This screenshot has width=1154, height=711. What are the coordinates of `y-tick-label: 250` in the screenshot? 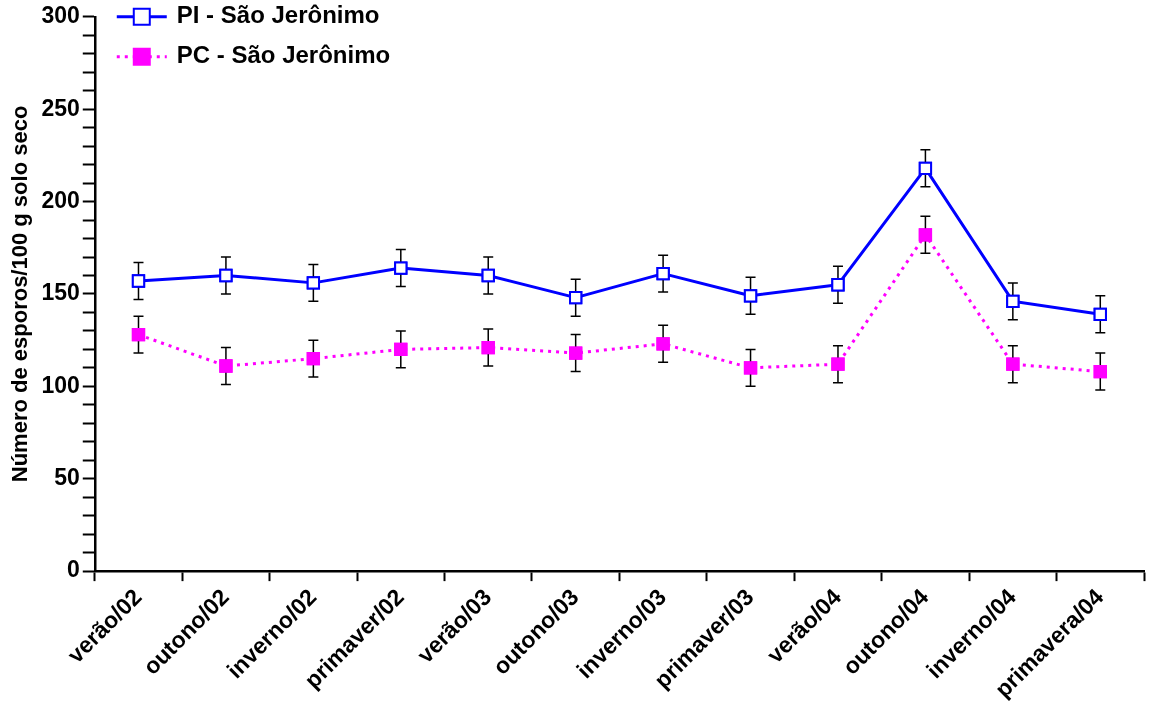 It's located at (60, 107).